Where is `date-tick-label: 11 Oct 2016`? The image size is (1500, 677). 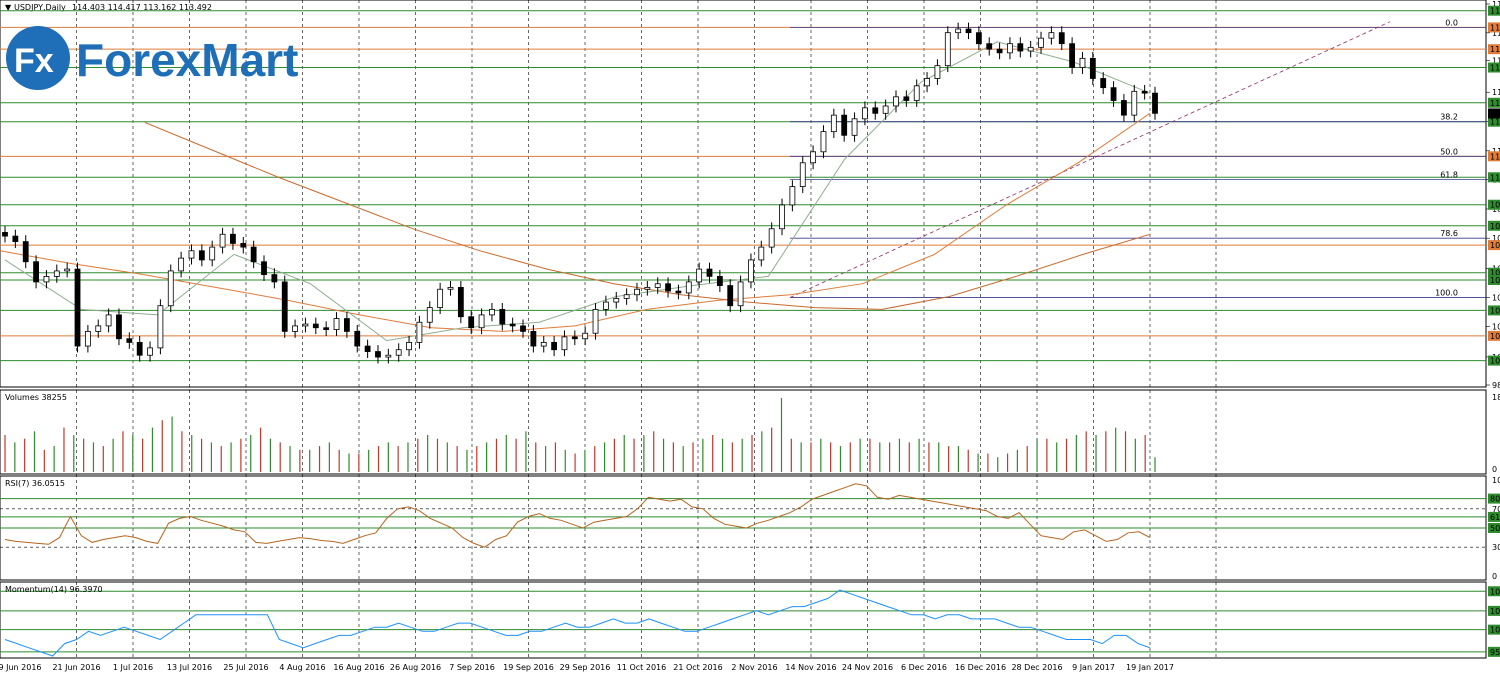
date-tick-label: 11 Oct 2016 is located at coordinates (641, 667).